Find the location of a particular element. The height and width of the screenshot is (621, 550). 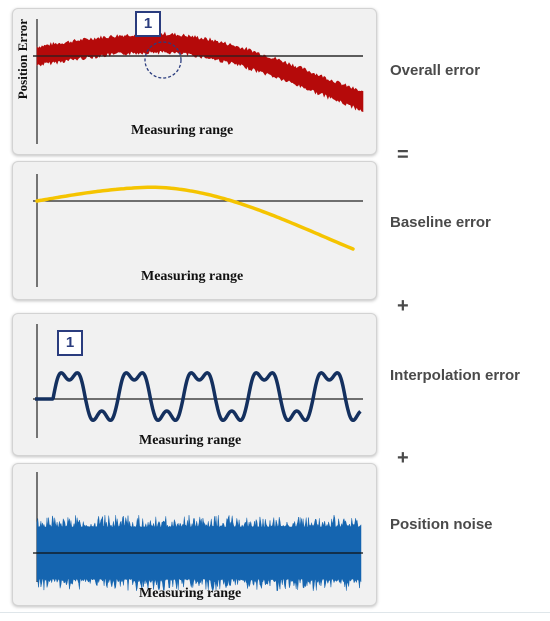

baseline-error-plot is located at coordinates (198, 230).